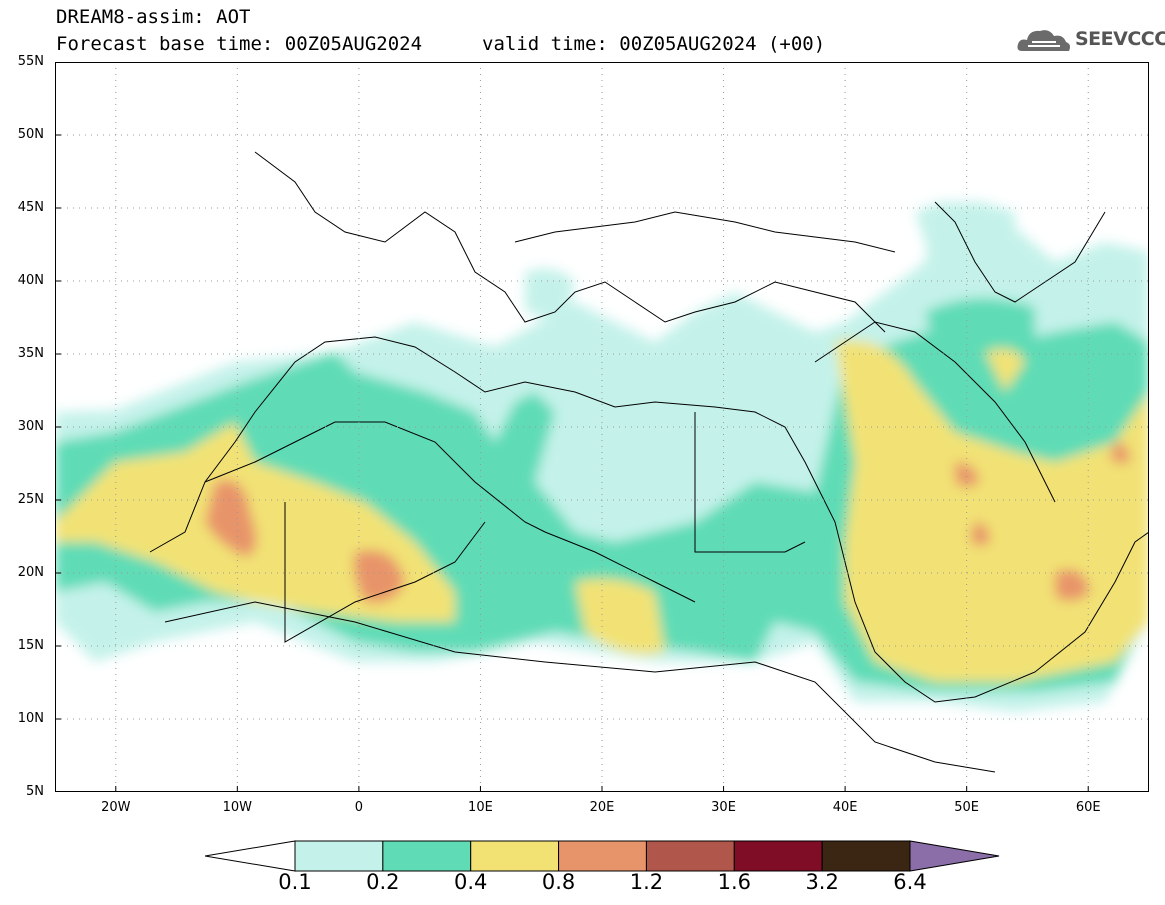 Image resolution: width=1165 pixels, height=905 pixels. What do you see at coordinates (30, 499) in the screenshot?
I see `lat-label: 25N` at bounding box center [30, 499].